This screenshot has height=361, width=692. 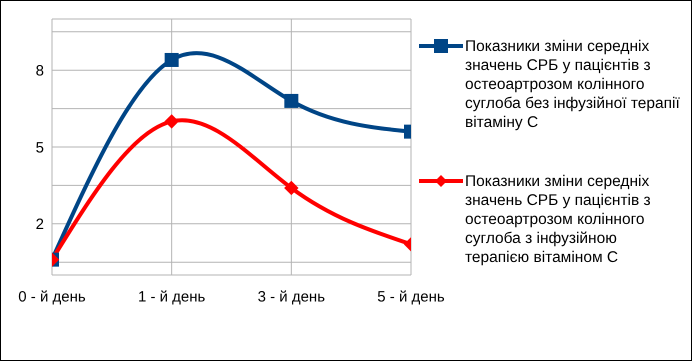 I want to click on y-tick-label: 8, so click(x=40, y=71).